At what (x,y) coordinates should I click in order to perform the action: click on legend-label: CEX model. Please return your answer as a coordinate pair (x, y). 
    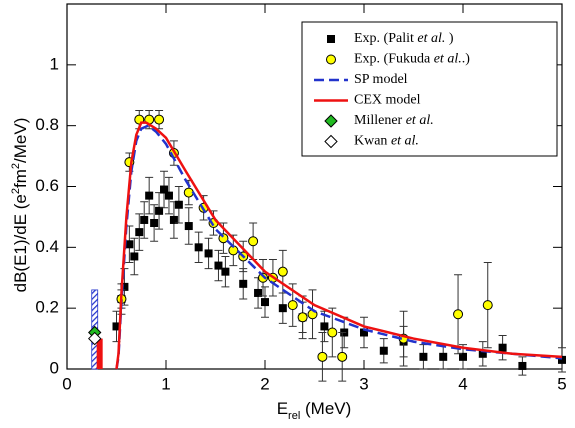
    Looking at the image, I should click on (387, 100).